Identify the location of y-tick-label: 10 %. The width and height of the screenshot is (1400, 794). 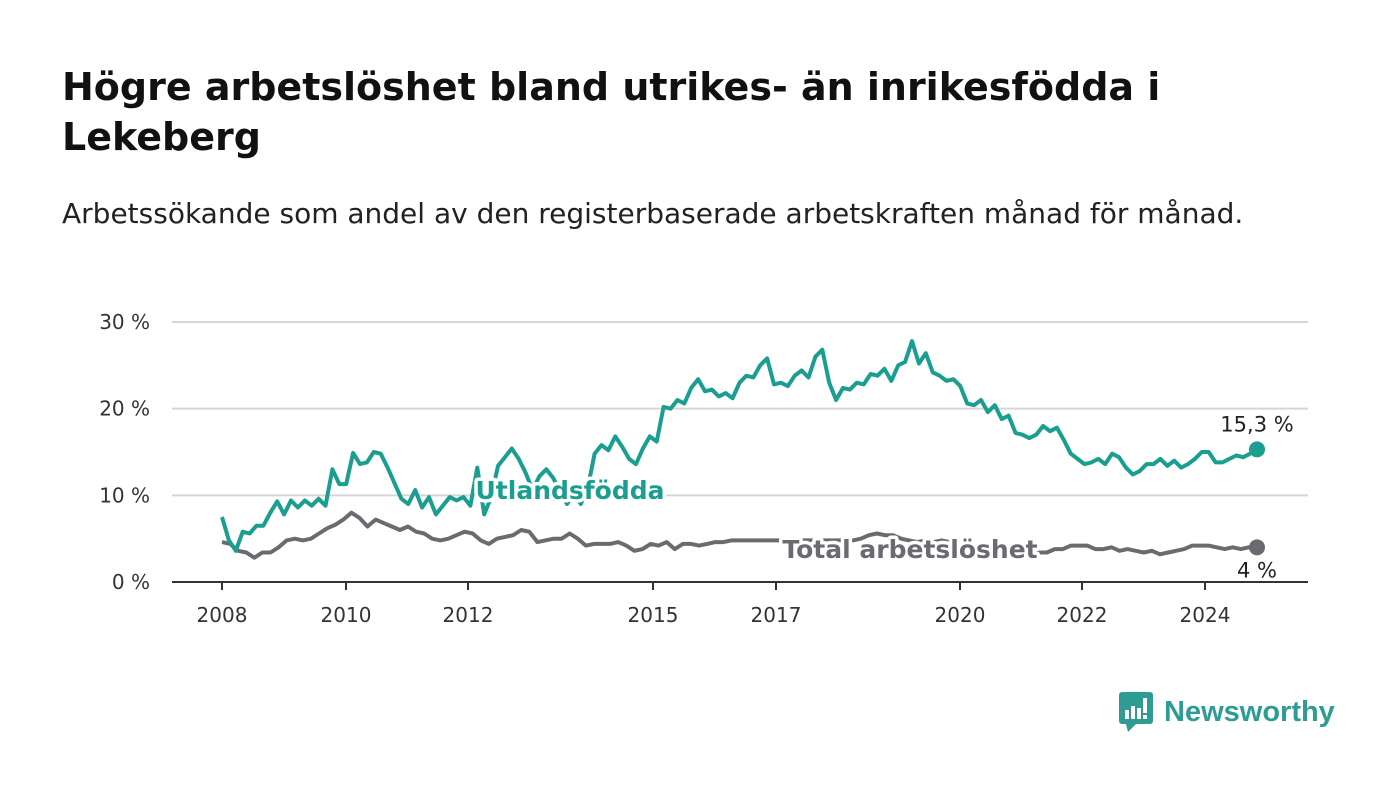
(124, 495).